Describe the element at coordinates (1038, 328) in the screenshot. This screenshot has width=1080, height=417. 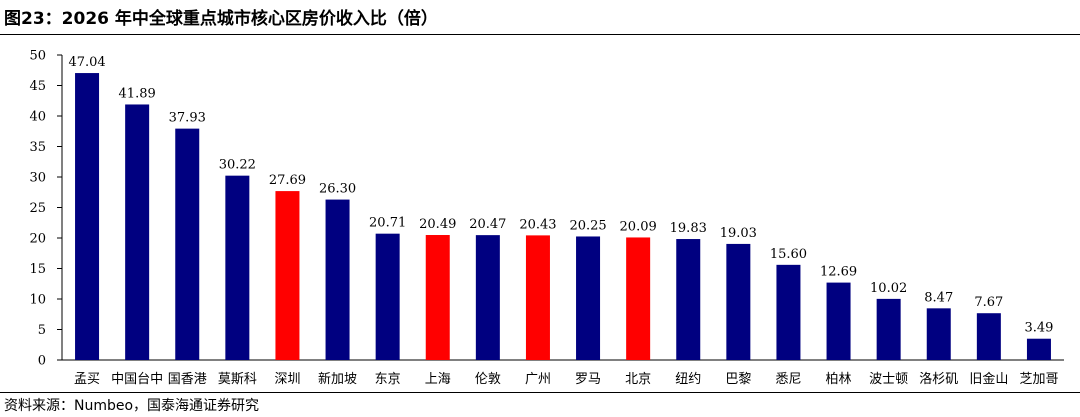
I see `value-label: 3.49` at that location.